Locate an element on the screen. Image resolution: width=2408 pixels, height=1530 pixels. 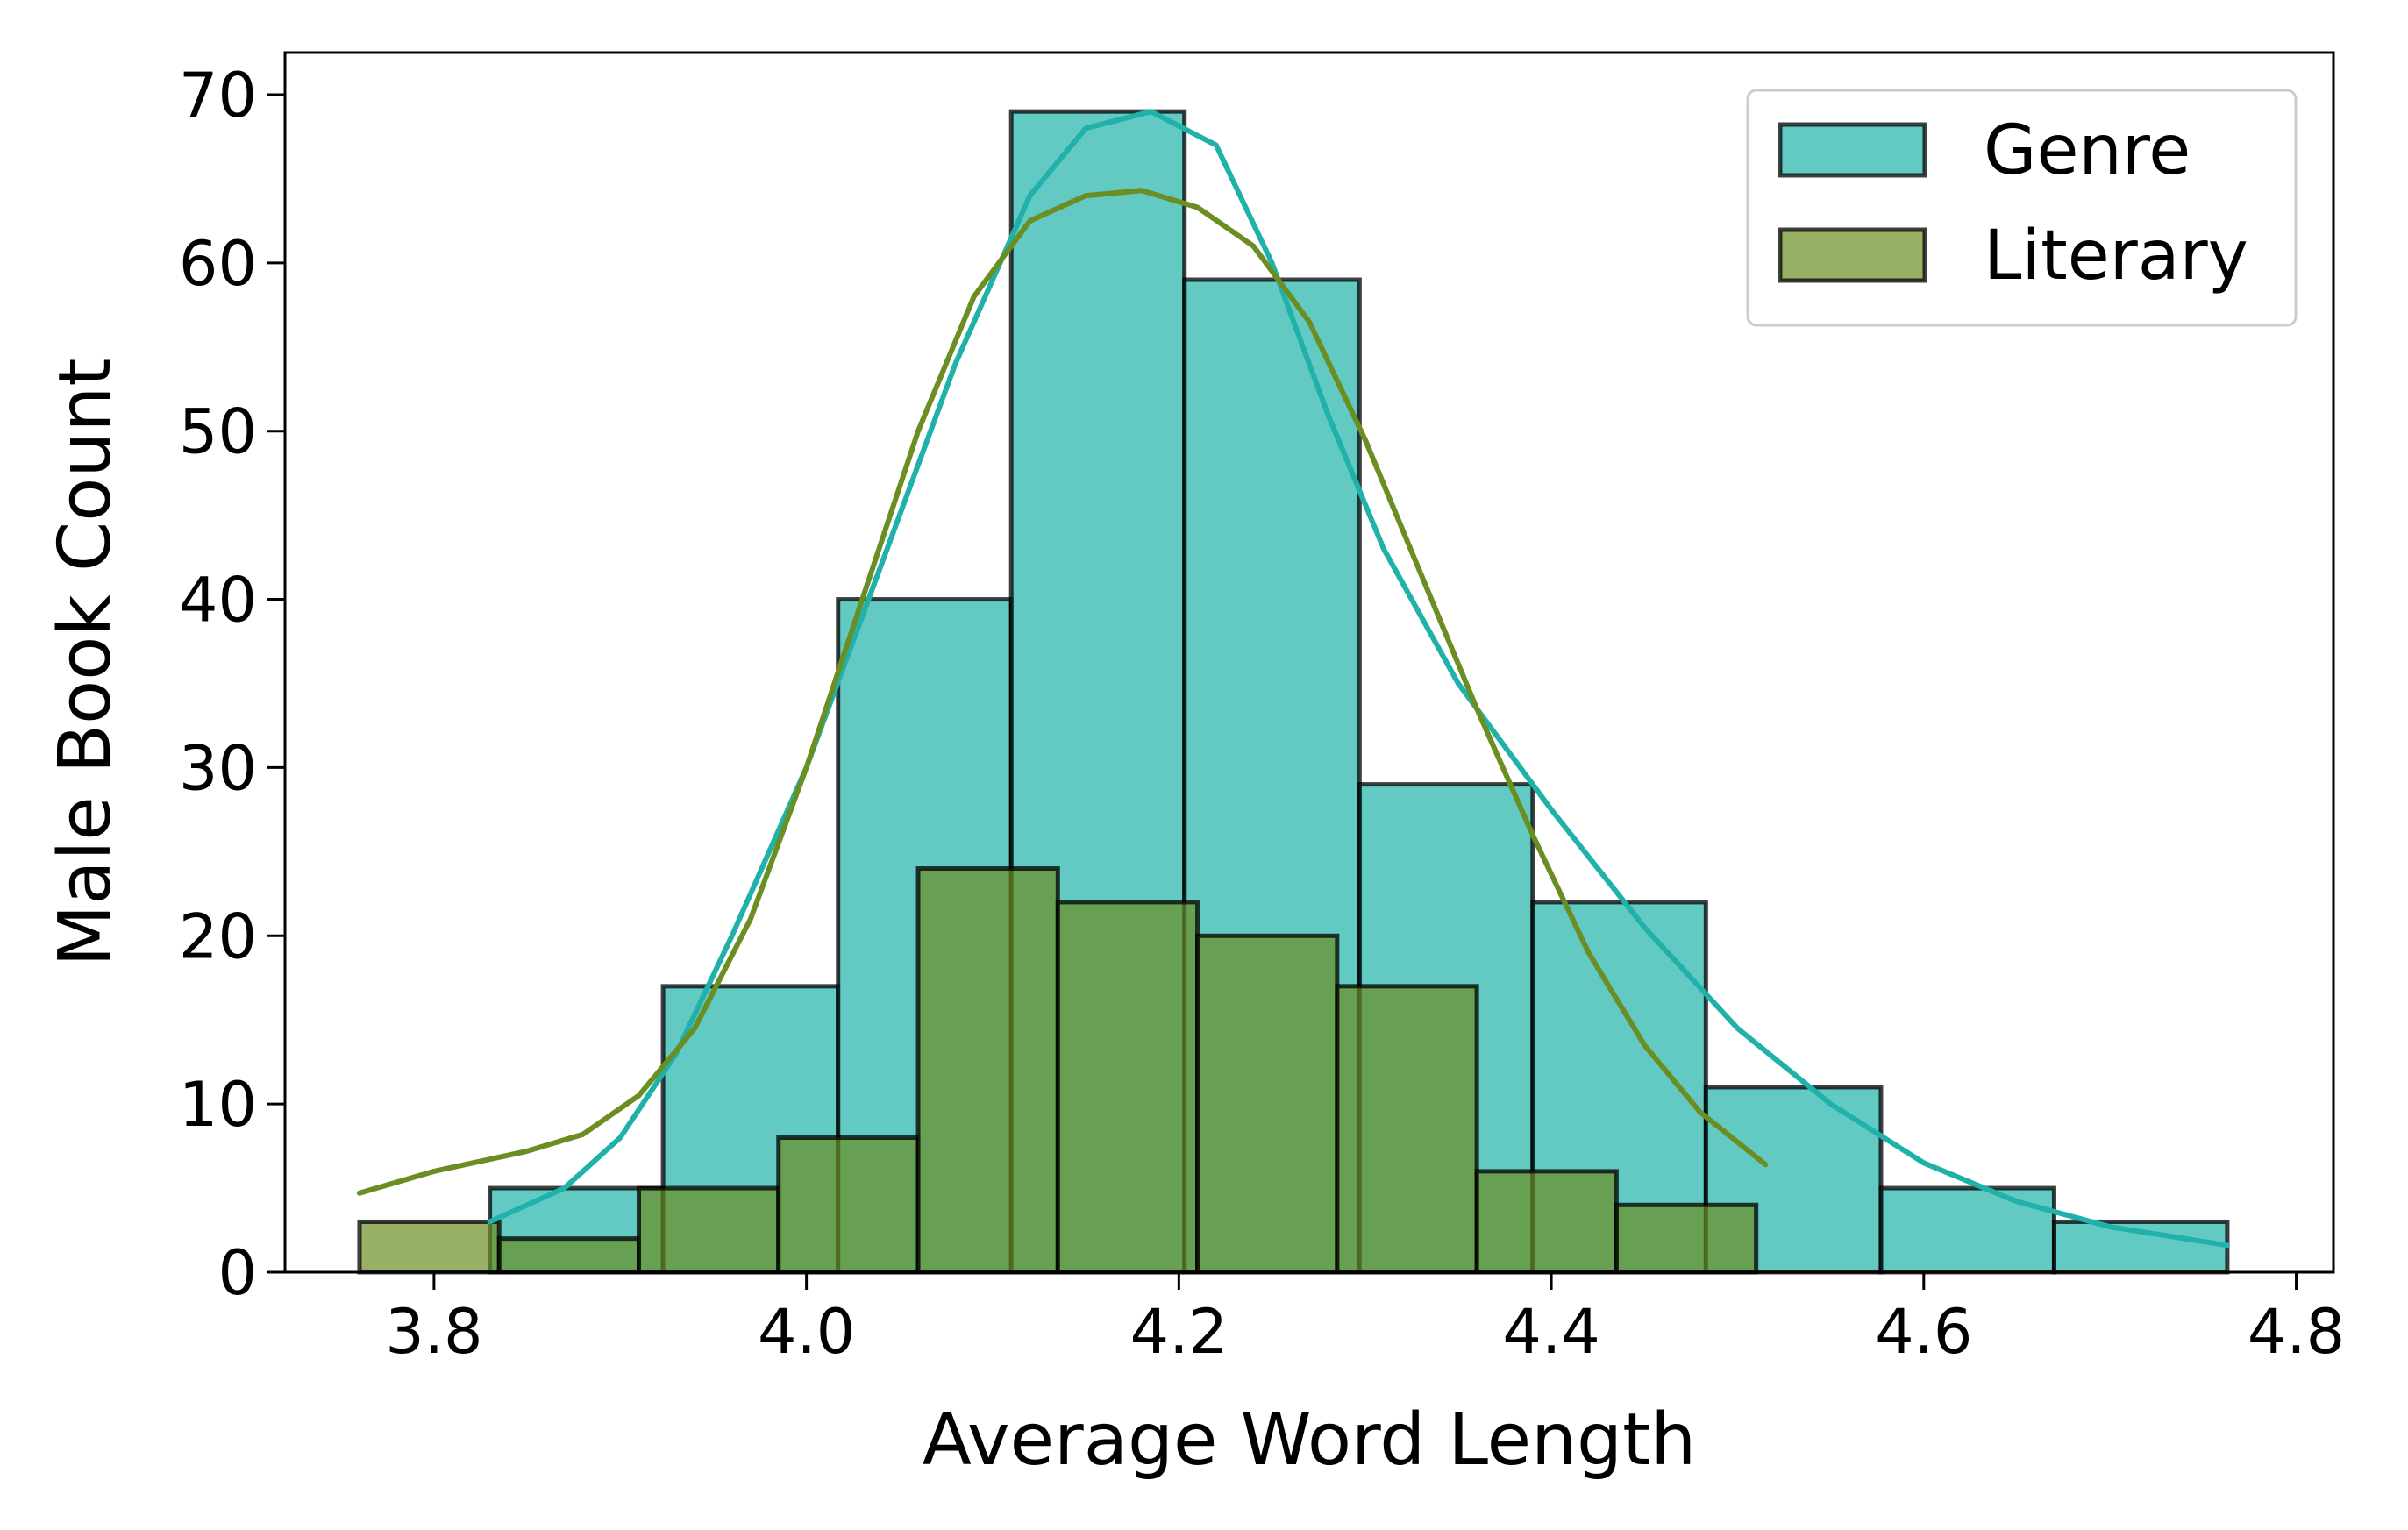
x-axis-title: Average Word Length is located at coordinates (1309, 1440).